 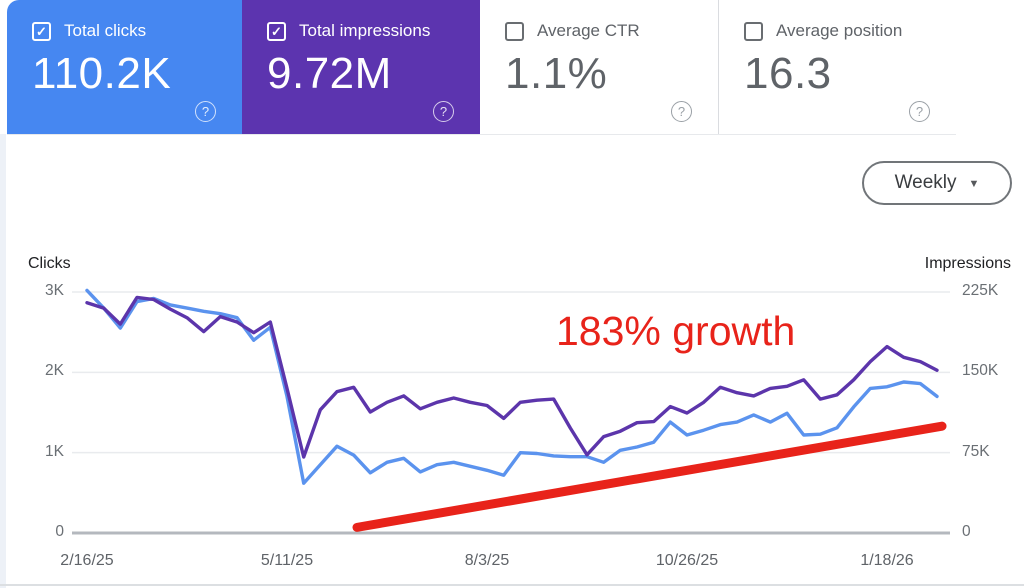 I want to click on metric-card-total-impressions: ✓ Total impressions 9.72M ?, so click(x=361, y=67).